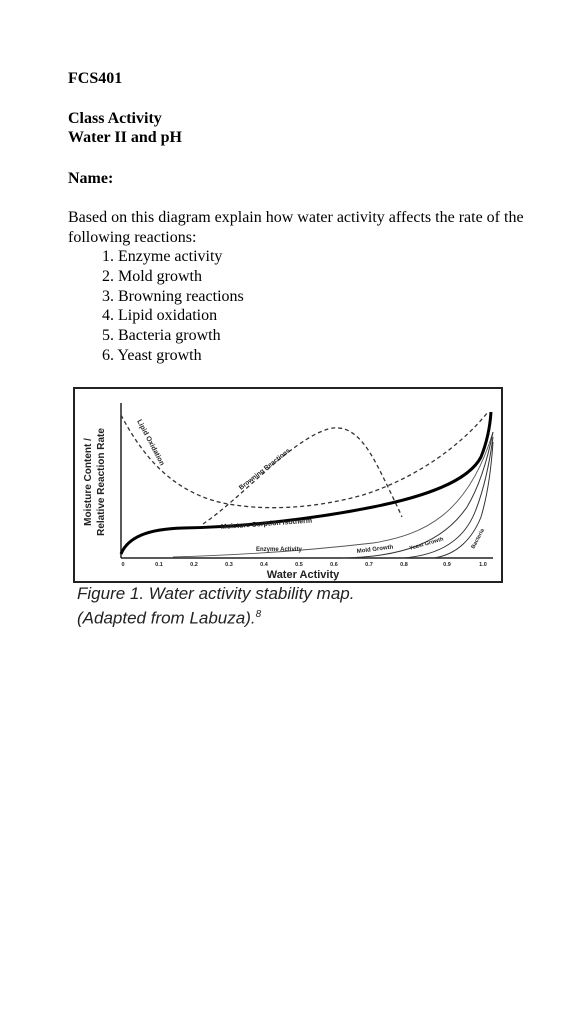 The width and height of the screenshot is (576, 1024). I want to click on x-tick-label: 0.4, so click(264, 565).